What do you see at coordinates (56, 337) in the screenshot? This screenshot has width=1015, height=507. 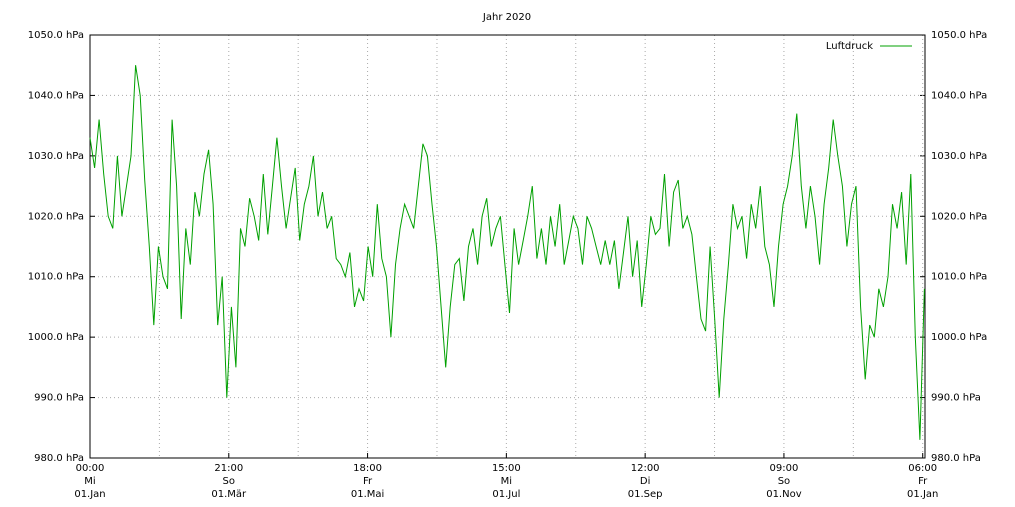 I see `y-tick-label: 1000.0 hPa` at bounding box center [56, 337].